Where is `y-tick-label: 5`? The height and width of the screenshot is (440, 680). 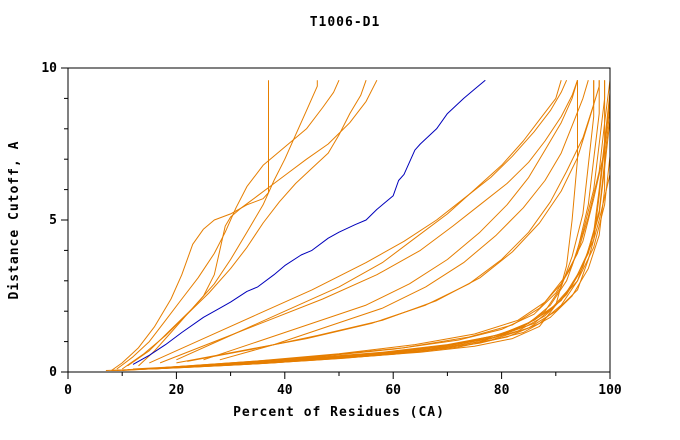
y-tick-label: 5 is located at coordinates (53, 220).